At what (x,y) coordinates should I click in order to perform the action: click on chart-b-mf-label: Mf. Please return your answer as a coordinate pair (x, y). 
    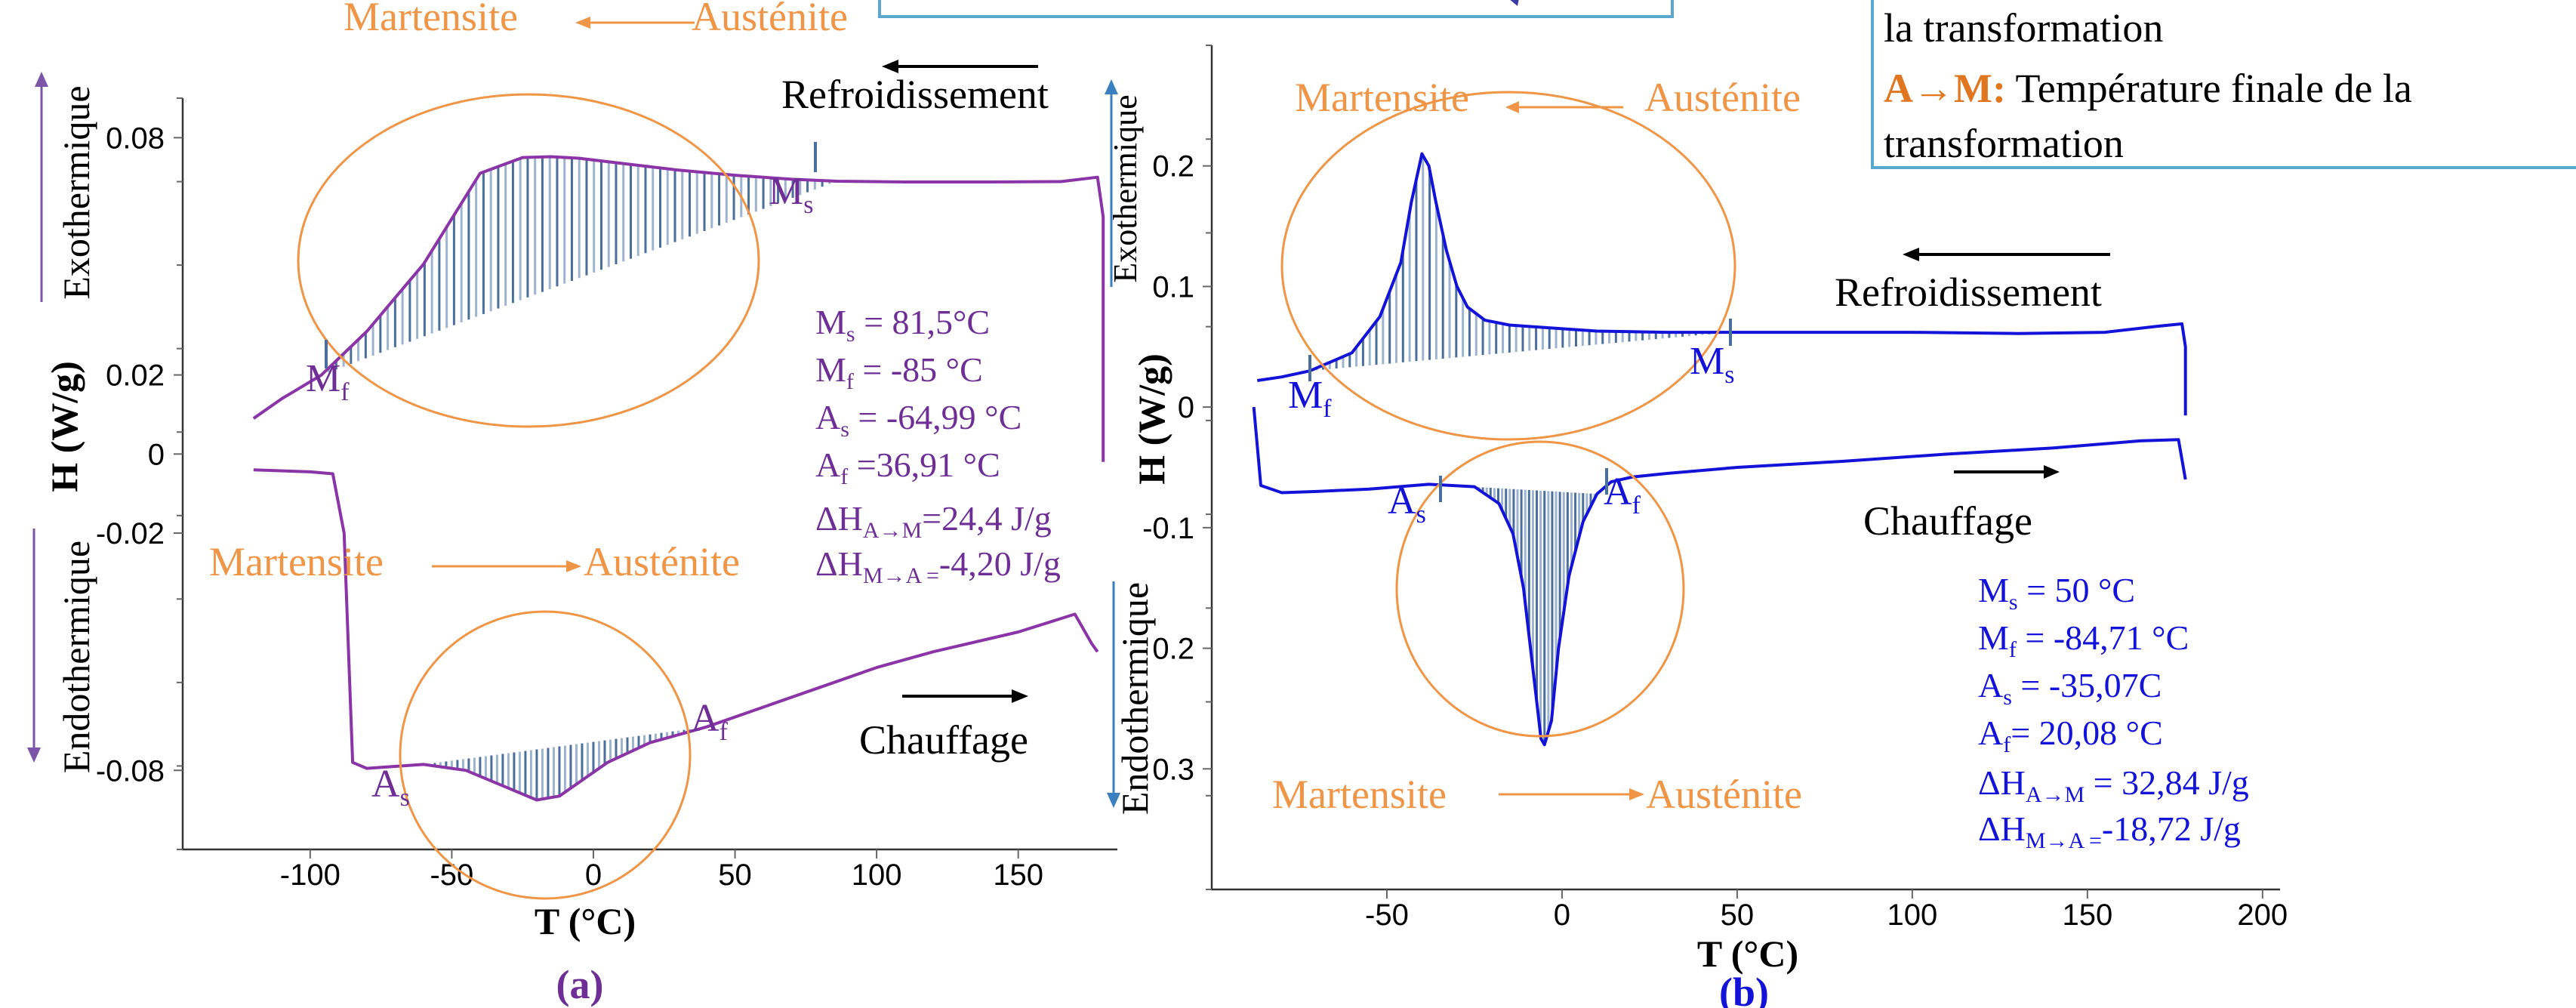
    Looking at the image, I should click on (1310, 398).